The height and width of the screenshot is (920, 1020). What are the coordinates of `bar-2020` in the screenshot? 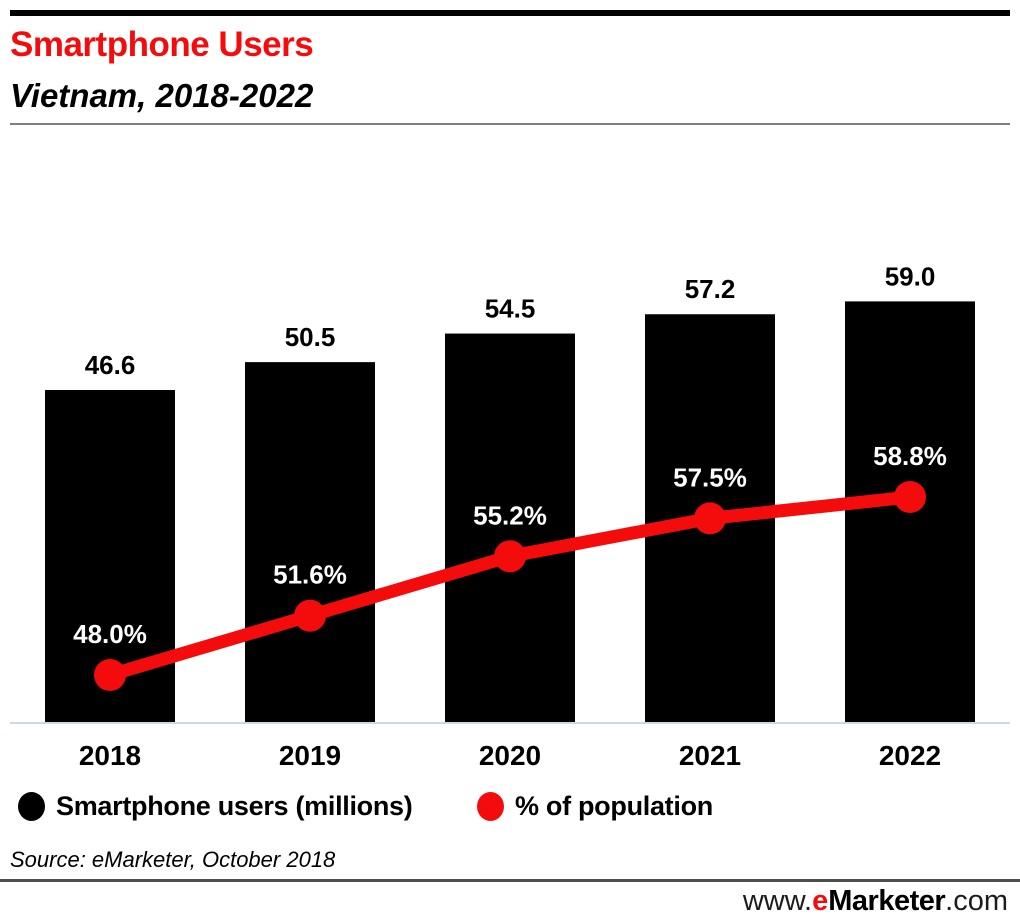 It's located at (510, 528).